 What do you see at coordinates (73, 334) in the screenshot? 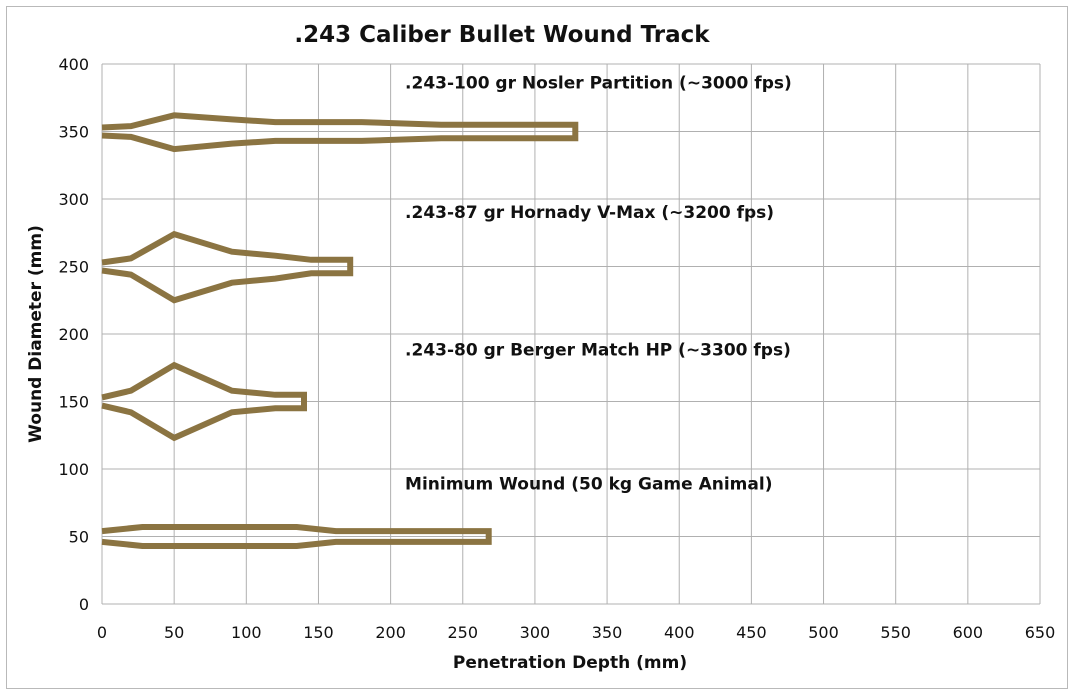
I see `y-tick-label: 200` at bounding box center [73, 334].